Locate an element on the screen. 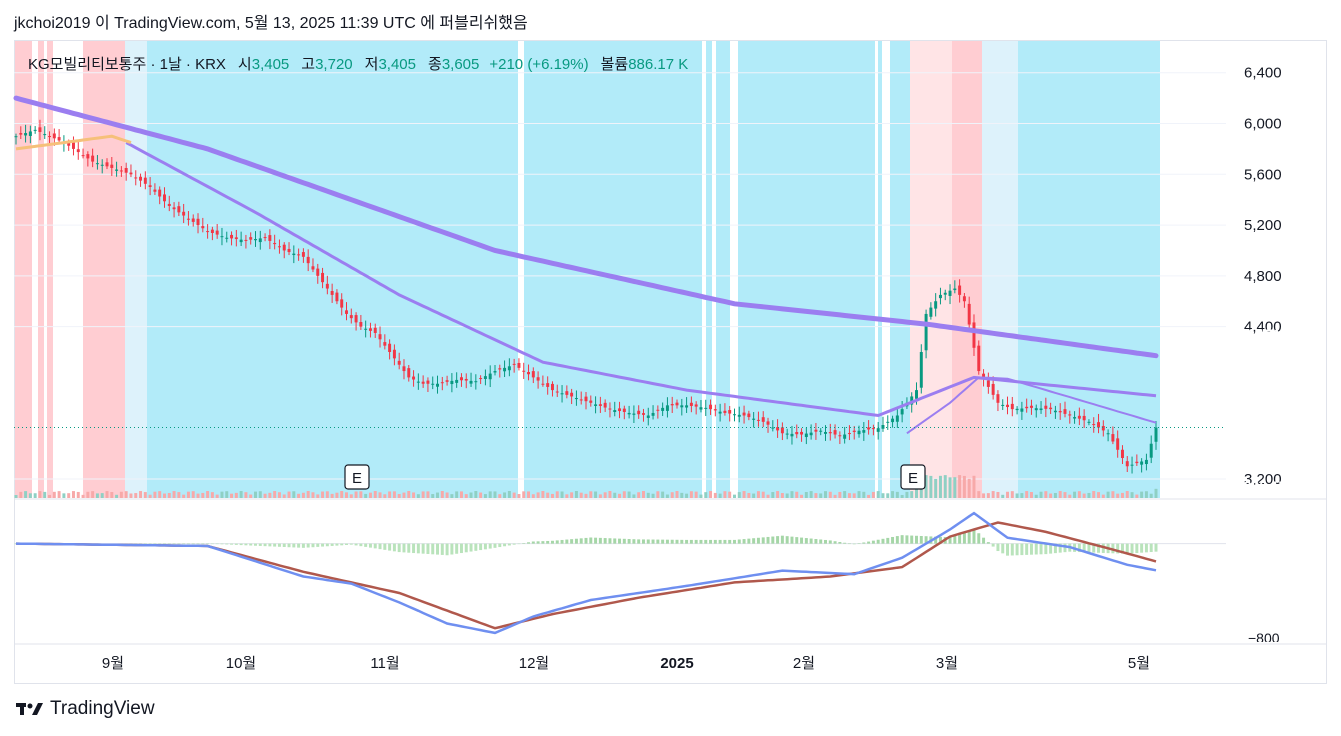 This screenshot has width=1341, height=736. price-axis: 6,400 6,000 5,600 5,200 4,800 4,400 3,200 is located at coordinates (1263, 276).